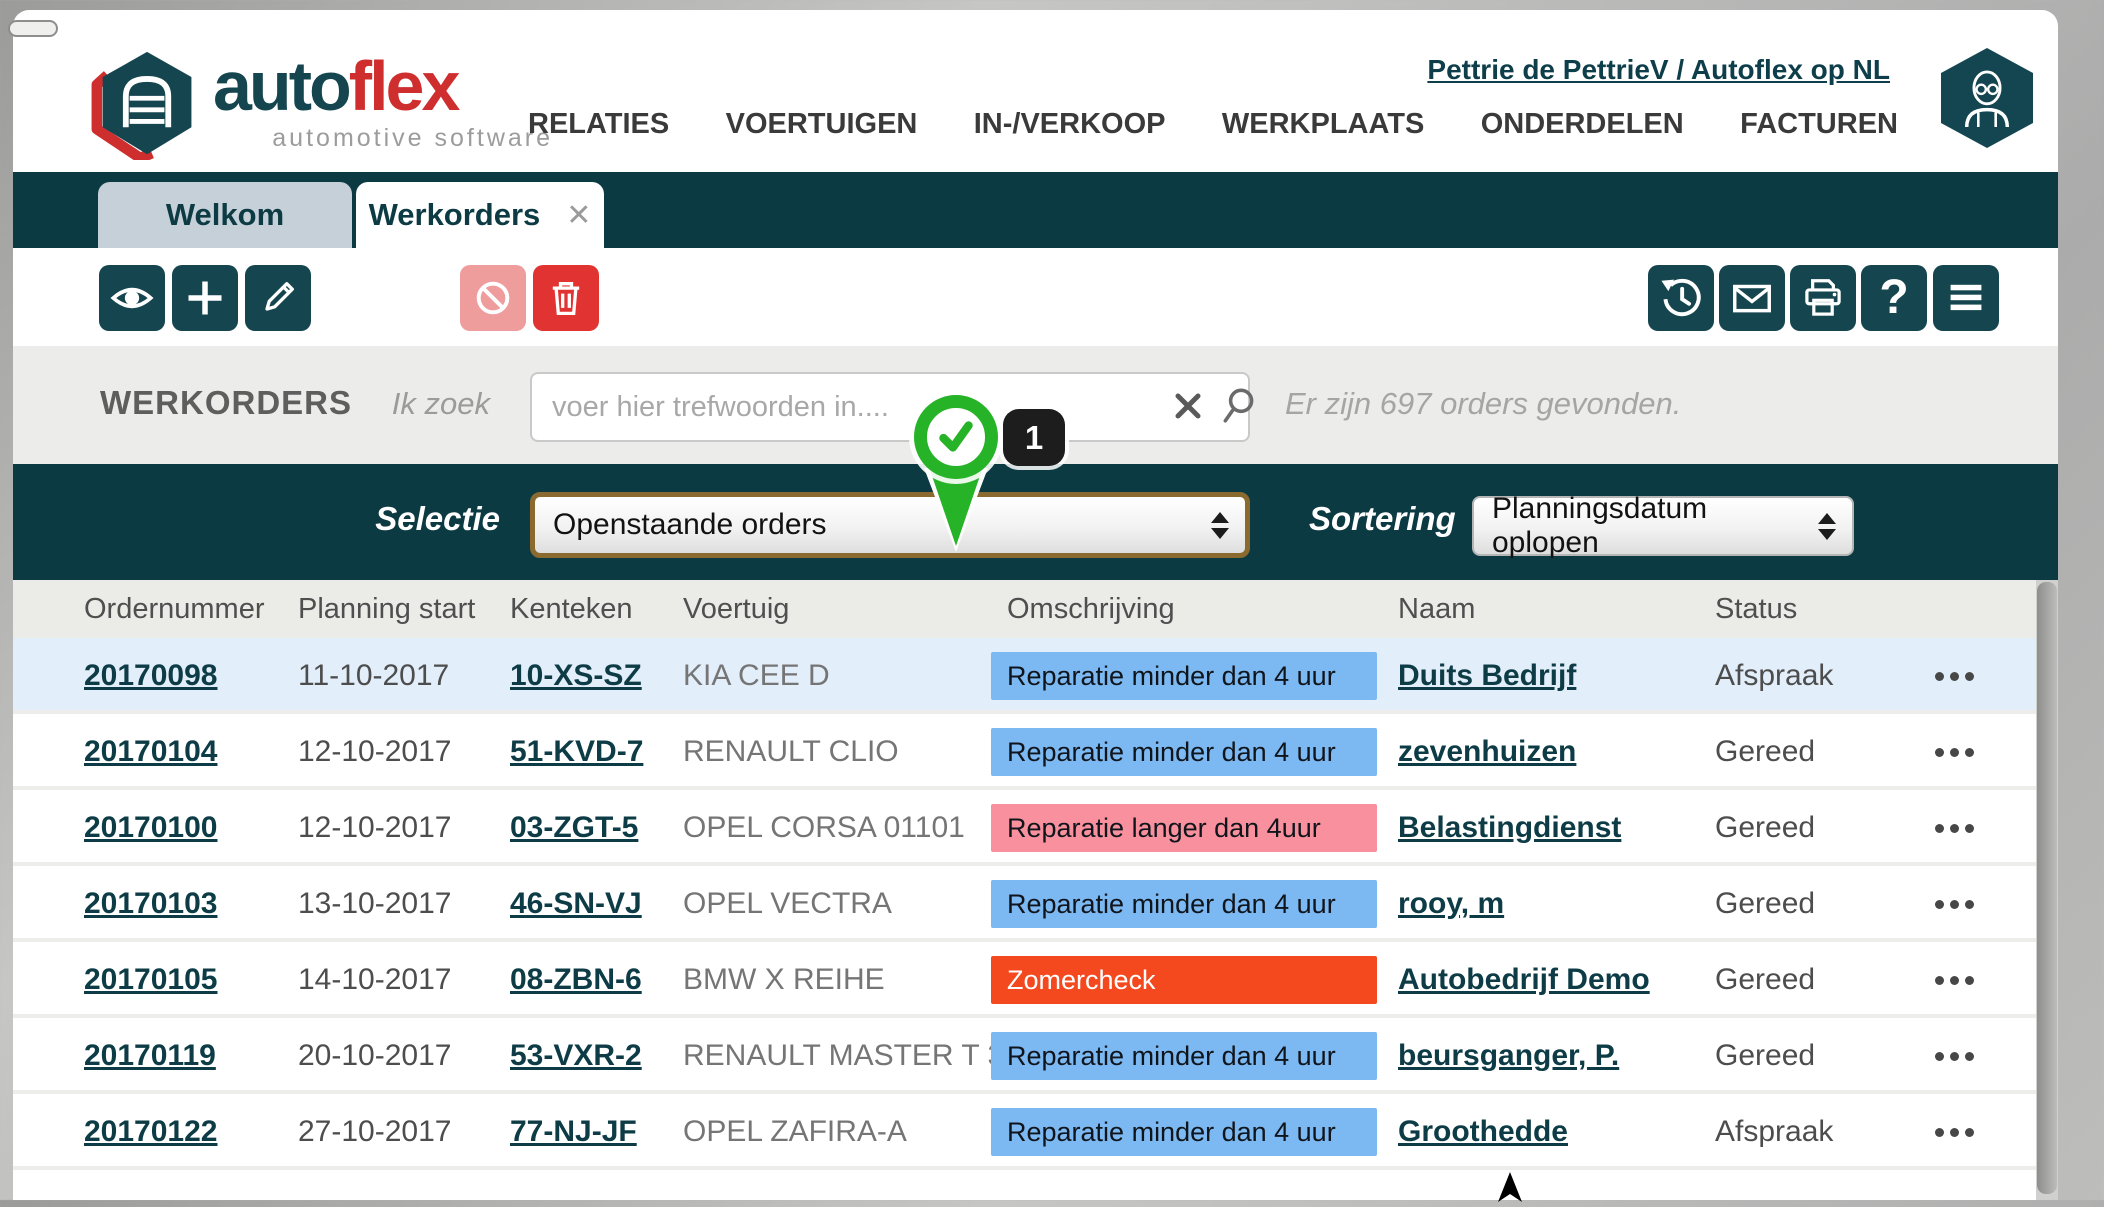 Image resolution: width=2104 pixels, height=1207 pixels. I want to click on trash-icon, so click(566, 299).